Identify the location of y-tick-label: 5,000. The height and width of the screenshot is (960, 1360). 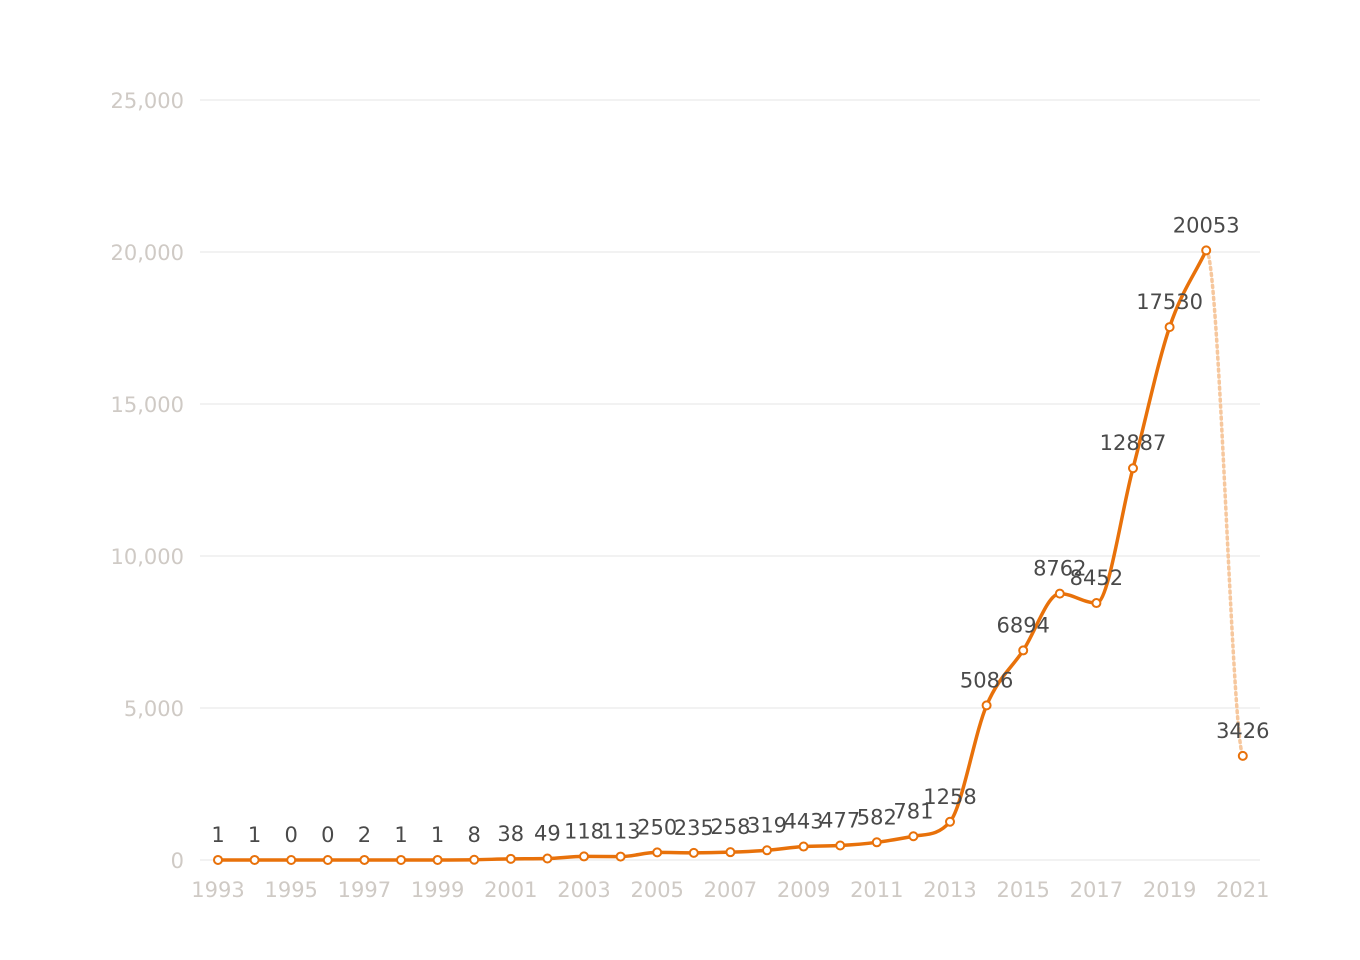
(154, 709).